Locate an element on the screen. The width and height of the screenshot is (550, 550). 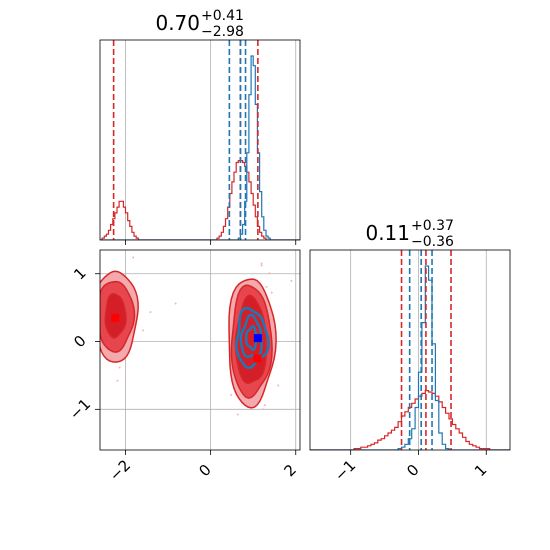
bottom-right-grid is located at coordinates (418, 350).